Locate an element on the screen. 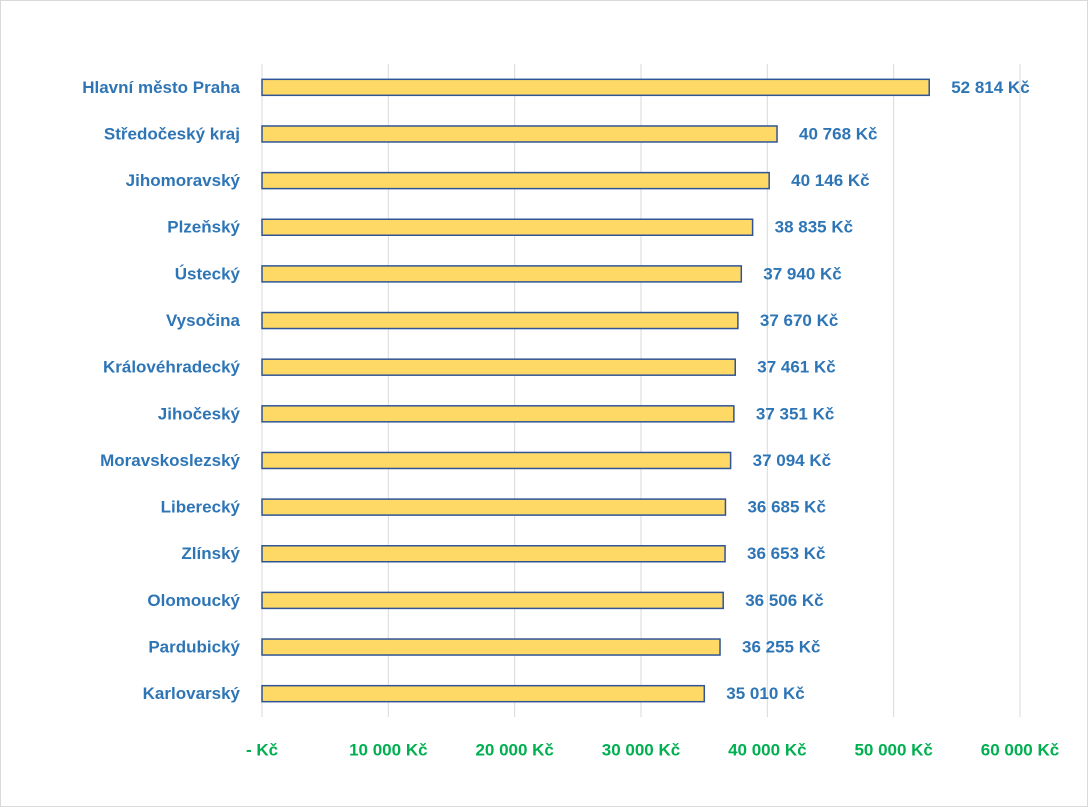  value-label: 35 010 Kč is located at coordinates (765, 693).